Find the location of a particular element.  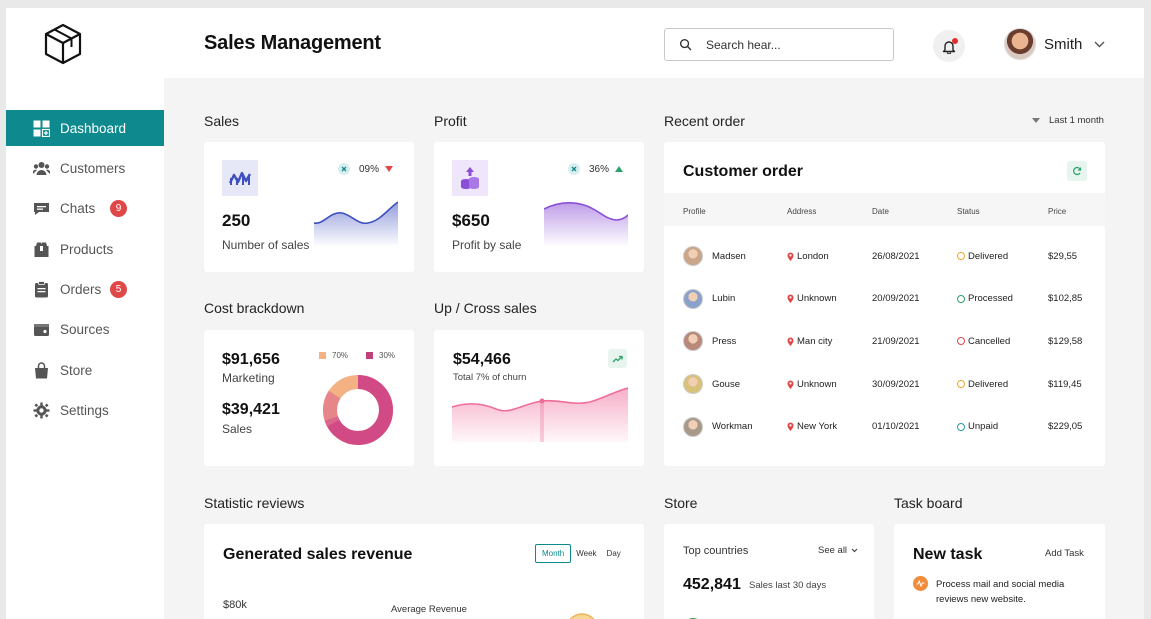

sidebar-item-label: Sources is located at coordinates (85, 330).